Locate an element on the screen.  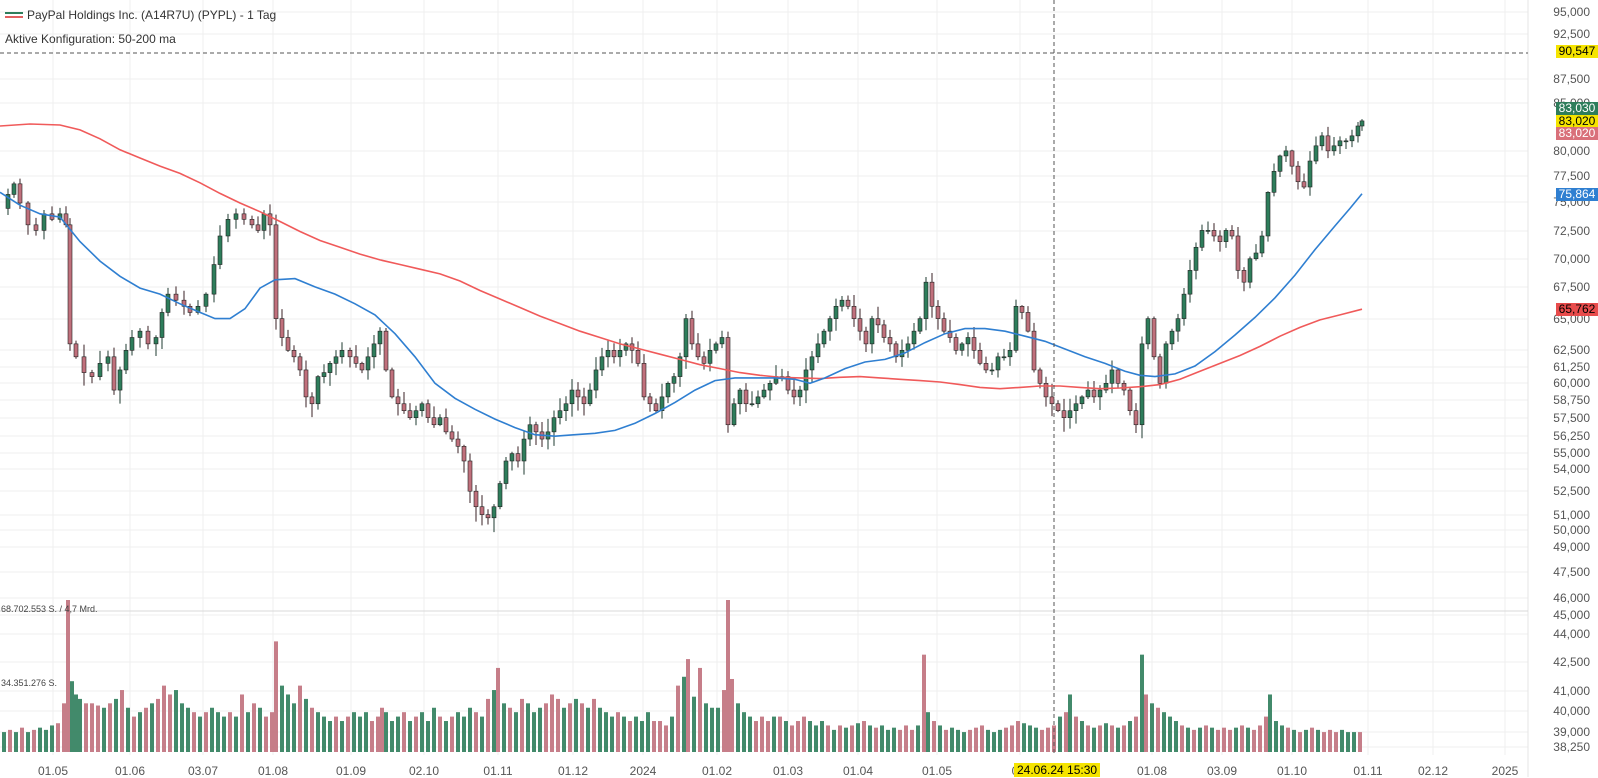
x-axis-tick-label: 01.10 is located at coordinates (1292, 771).